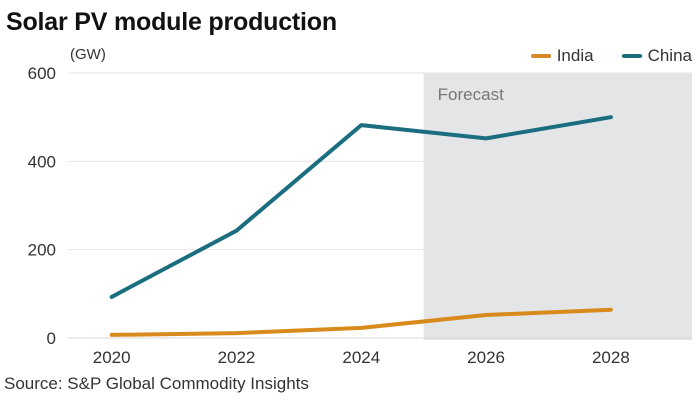 The height and width of the screenshot is (403, 700). What do you see at coordinates (171, 22) in the screenshot?
I see `chart-title: Solar PV module production` at bounding box center [171, 22].